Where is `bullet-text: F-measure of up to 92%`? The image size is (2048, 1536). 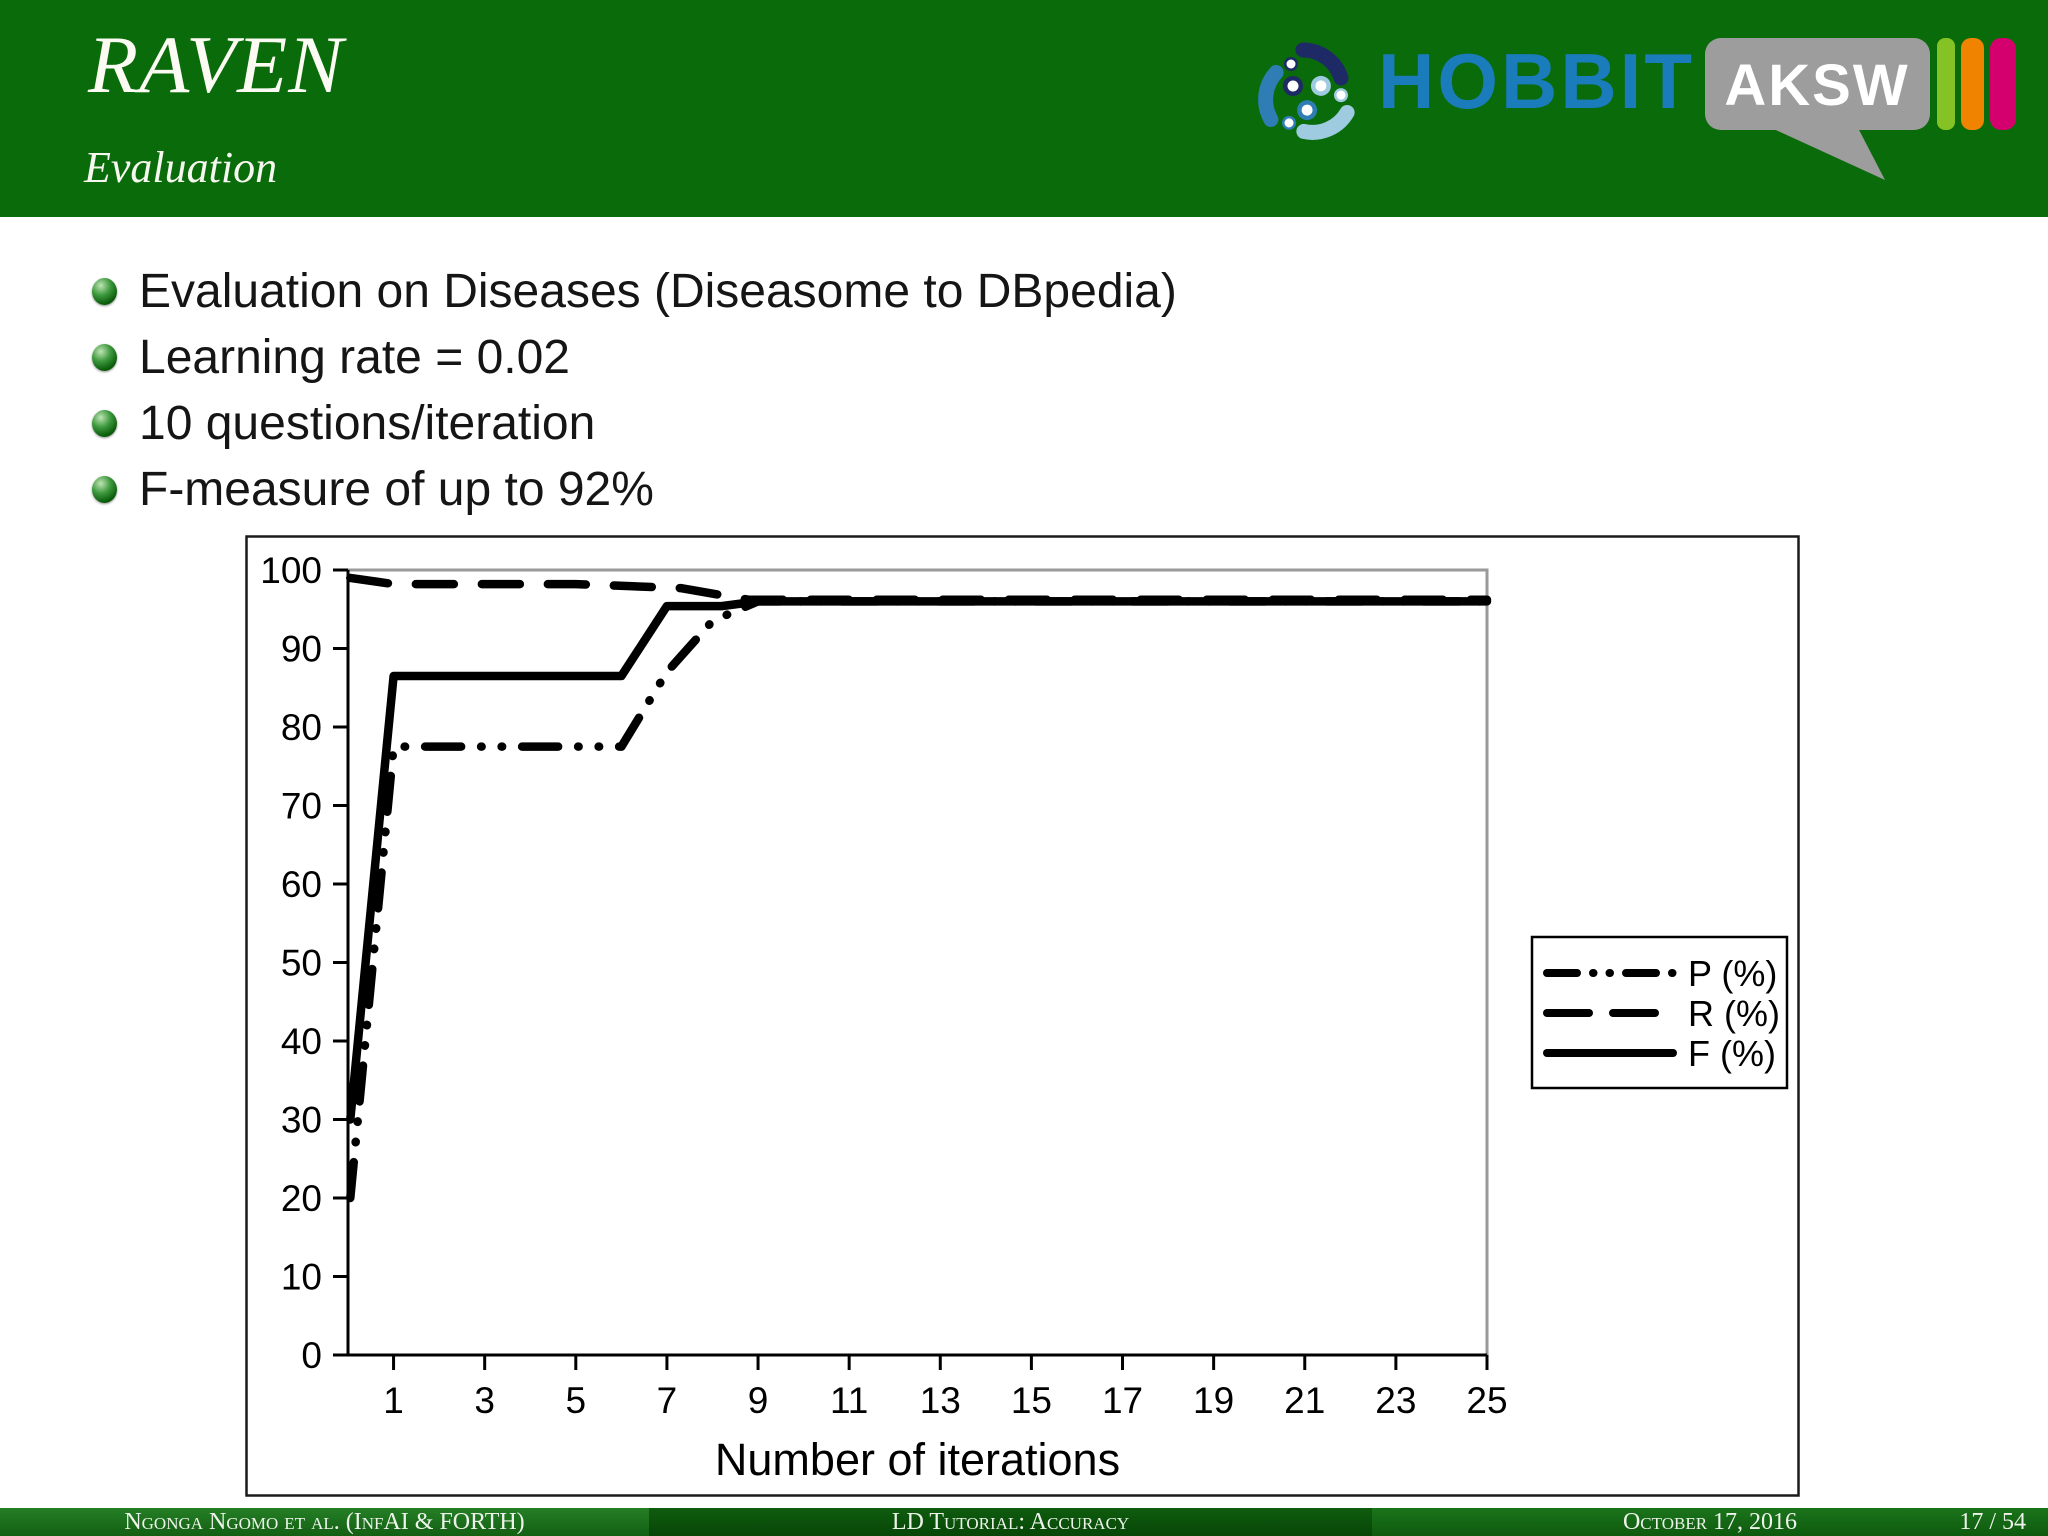 bullet-text: F-measure of up to 92% is located at coordinates (396, 489).